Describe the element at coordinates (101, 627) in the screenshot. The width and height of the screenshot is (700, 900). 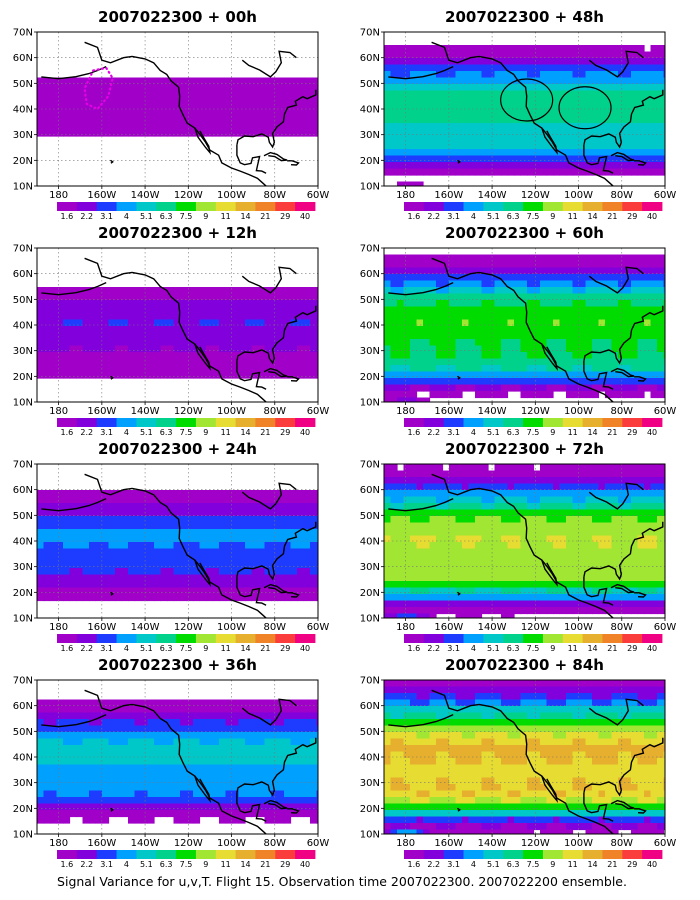
I see `lon-label: 160W` at that location.